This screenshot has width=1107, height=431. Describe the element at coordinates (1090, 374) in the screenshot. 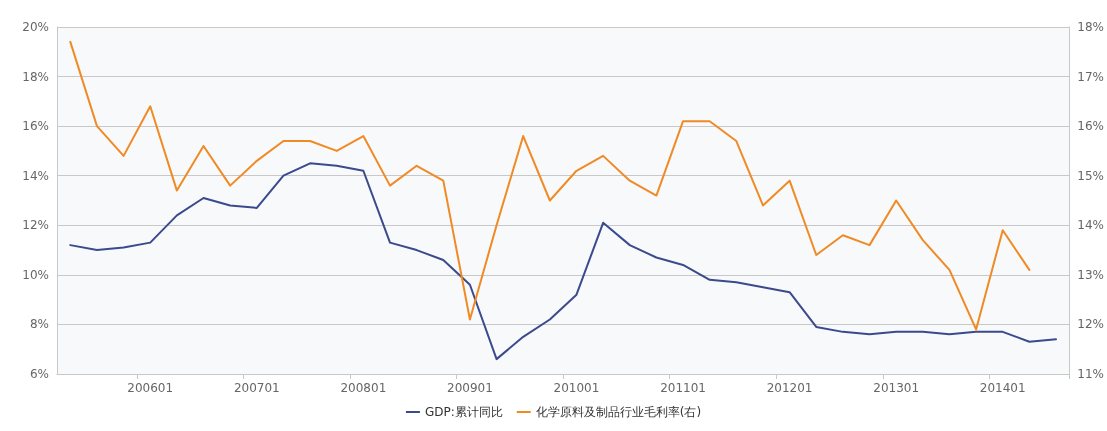

I see `y2-tick-label: 11%` at that location.